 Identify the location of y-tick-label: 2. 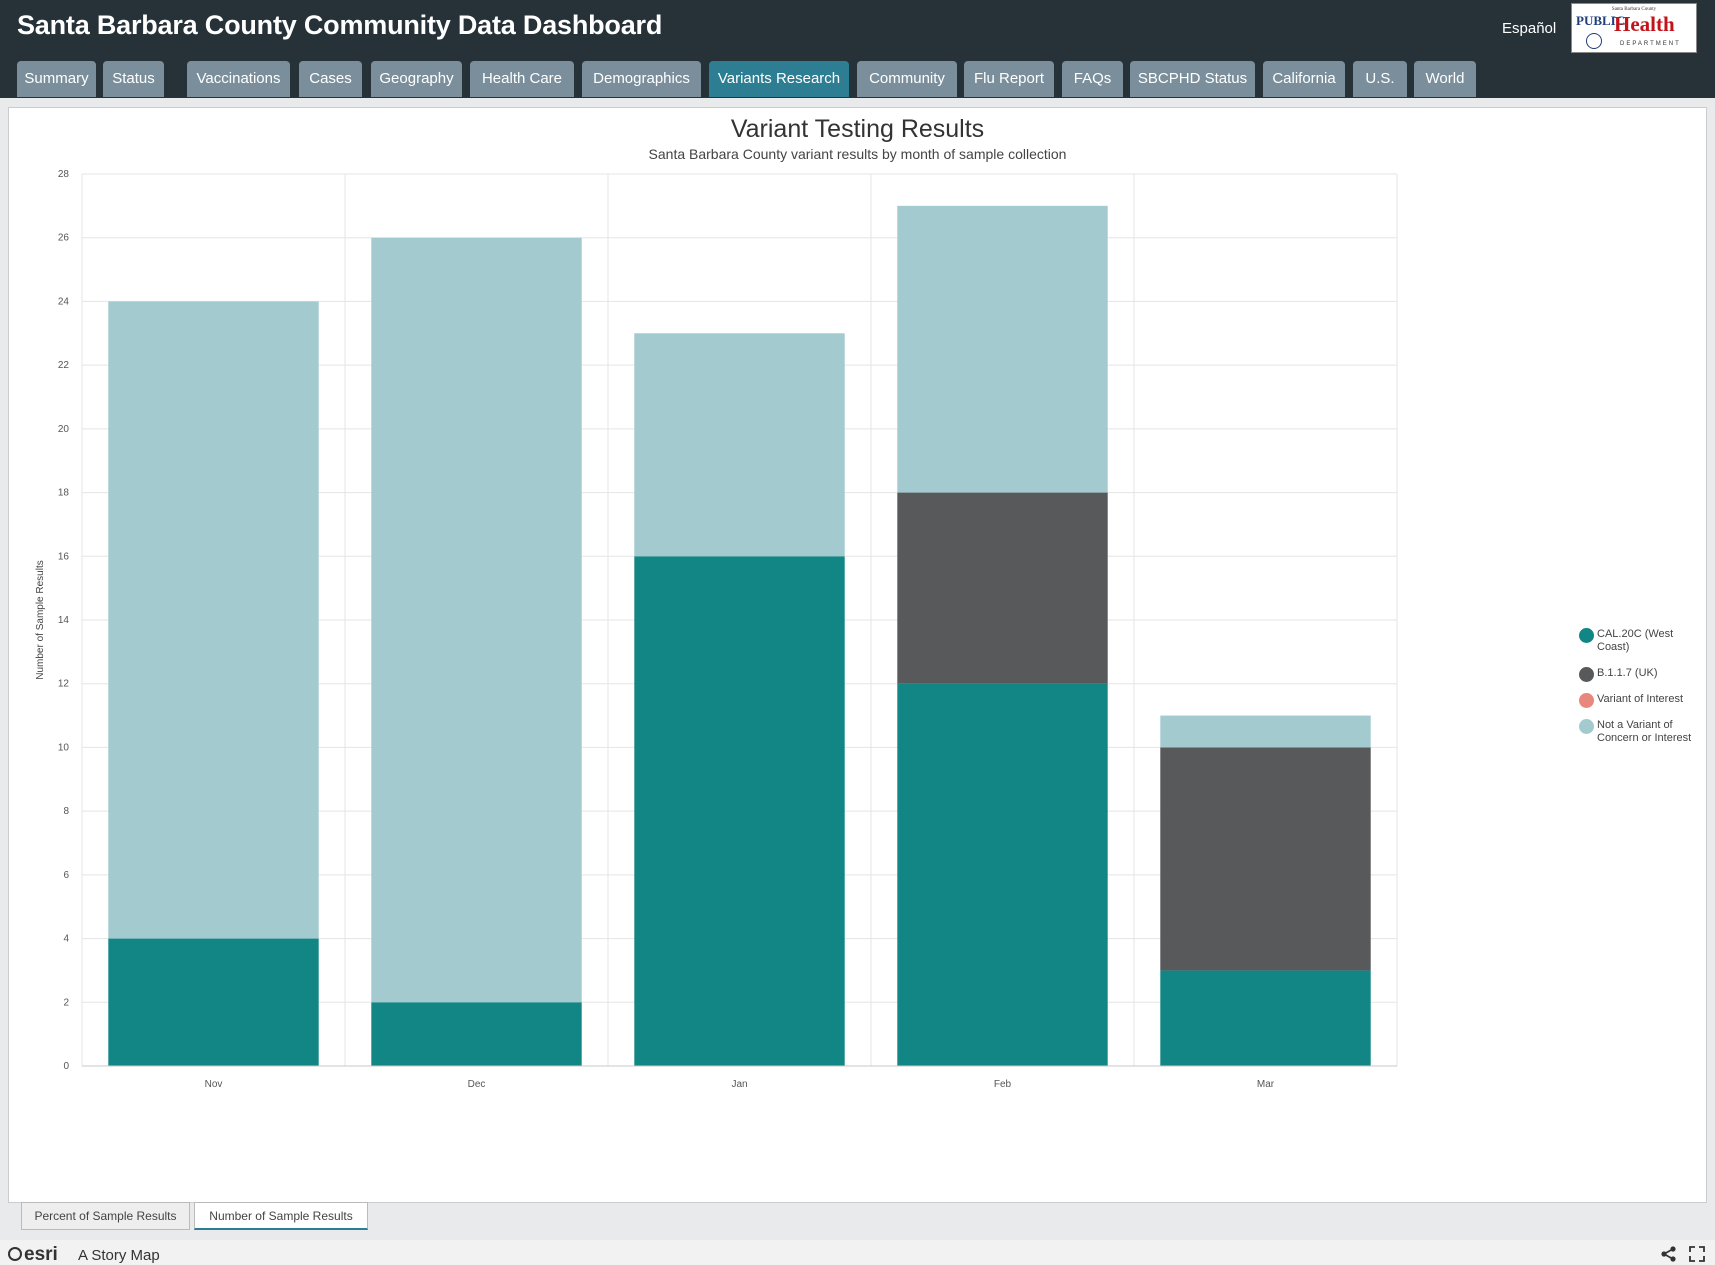
(66, 1002).